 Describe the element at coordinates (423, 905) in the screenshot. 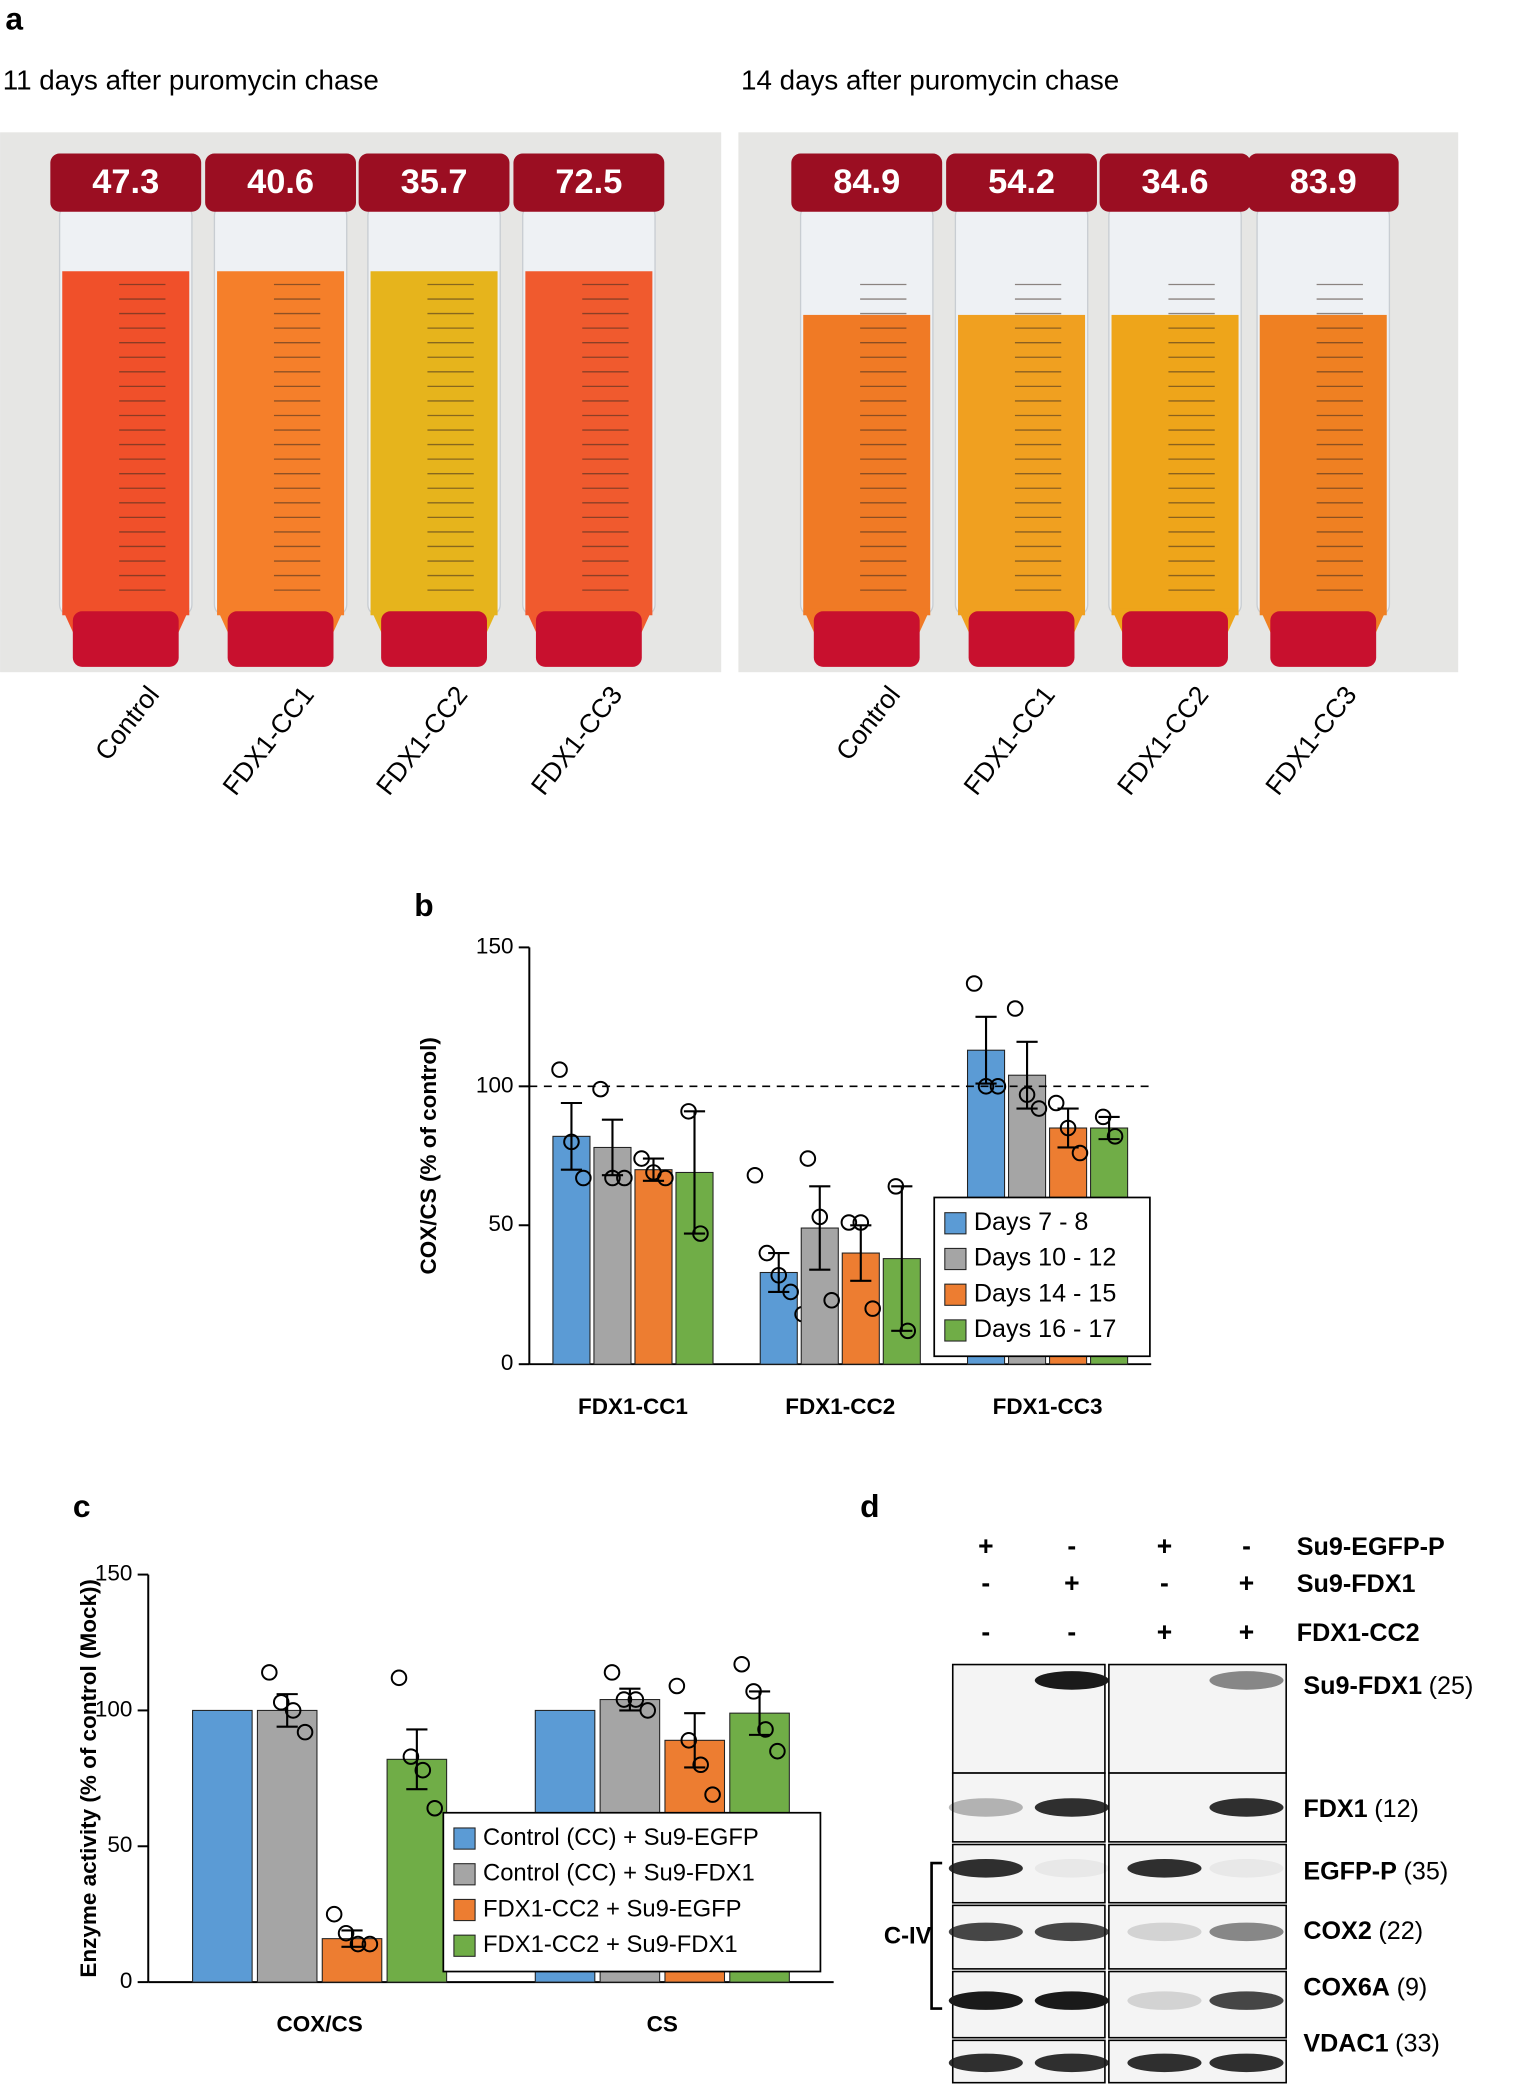

I see `panel-label: b` at that location.